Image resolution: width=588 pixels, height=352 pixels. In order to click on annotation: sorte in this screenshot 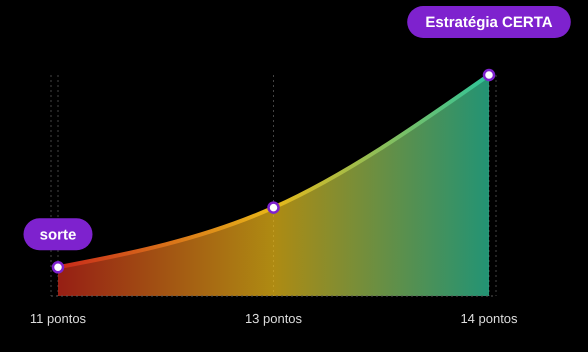, I will do `click(58, 235)`.